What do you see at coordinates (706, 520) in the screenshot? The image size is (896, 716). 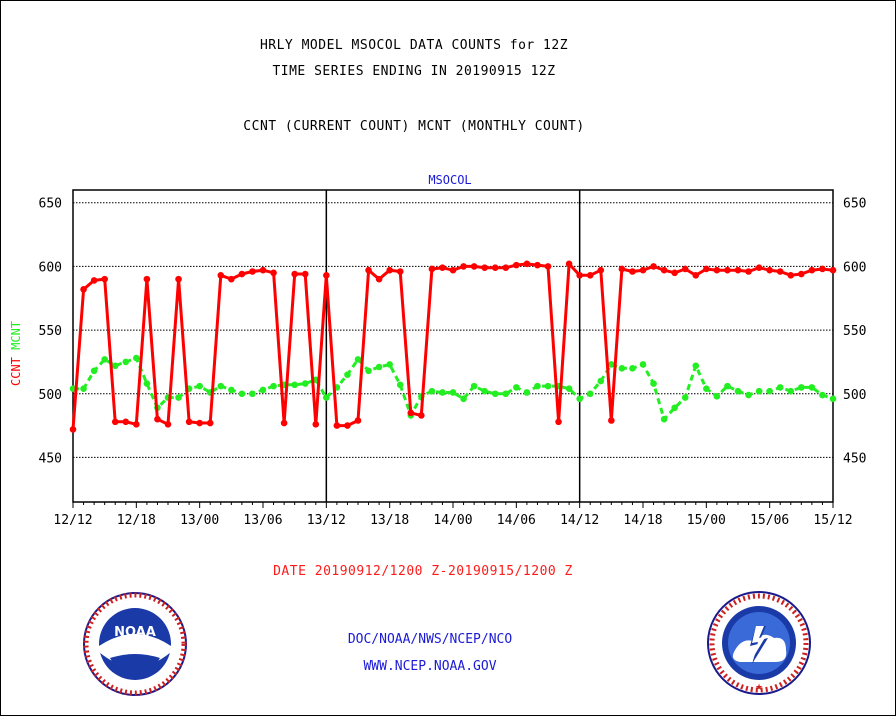 I see `x-tick-label: 15/00` at bounding box center [706, 520].